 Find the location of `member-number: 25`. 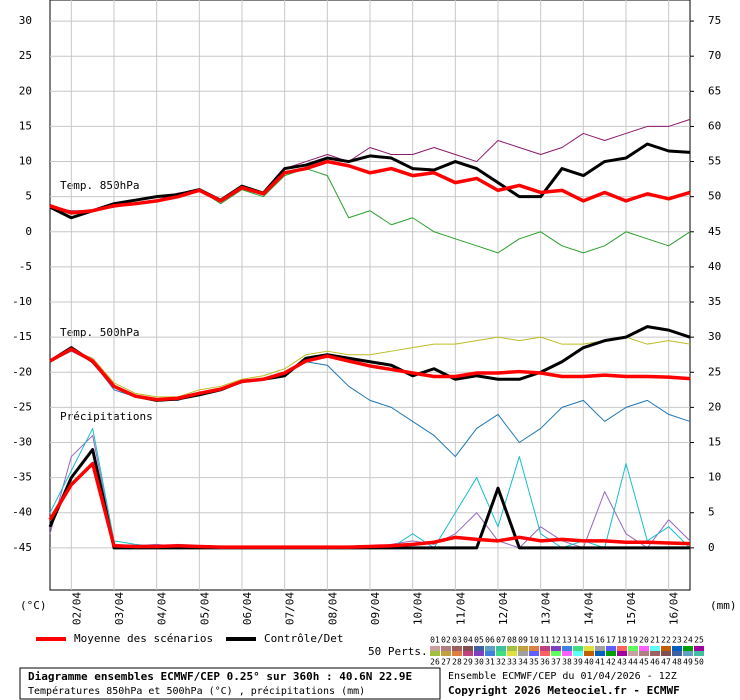

member-number: 25 is located at coordinates (699, 640).